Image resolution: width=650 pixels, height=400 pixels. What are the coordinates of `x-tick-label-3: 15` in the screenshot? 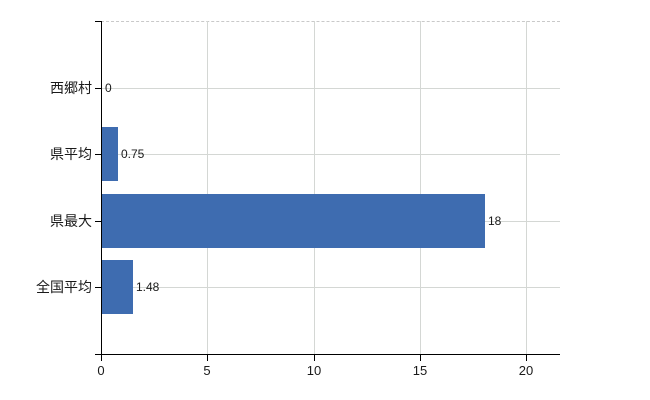 It's located at (420, 370).